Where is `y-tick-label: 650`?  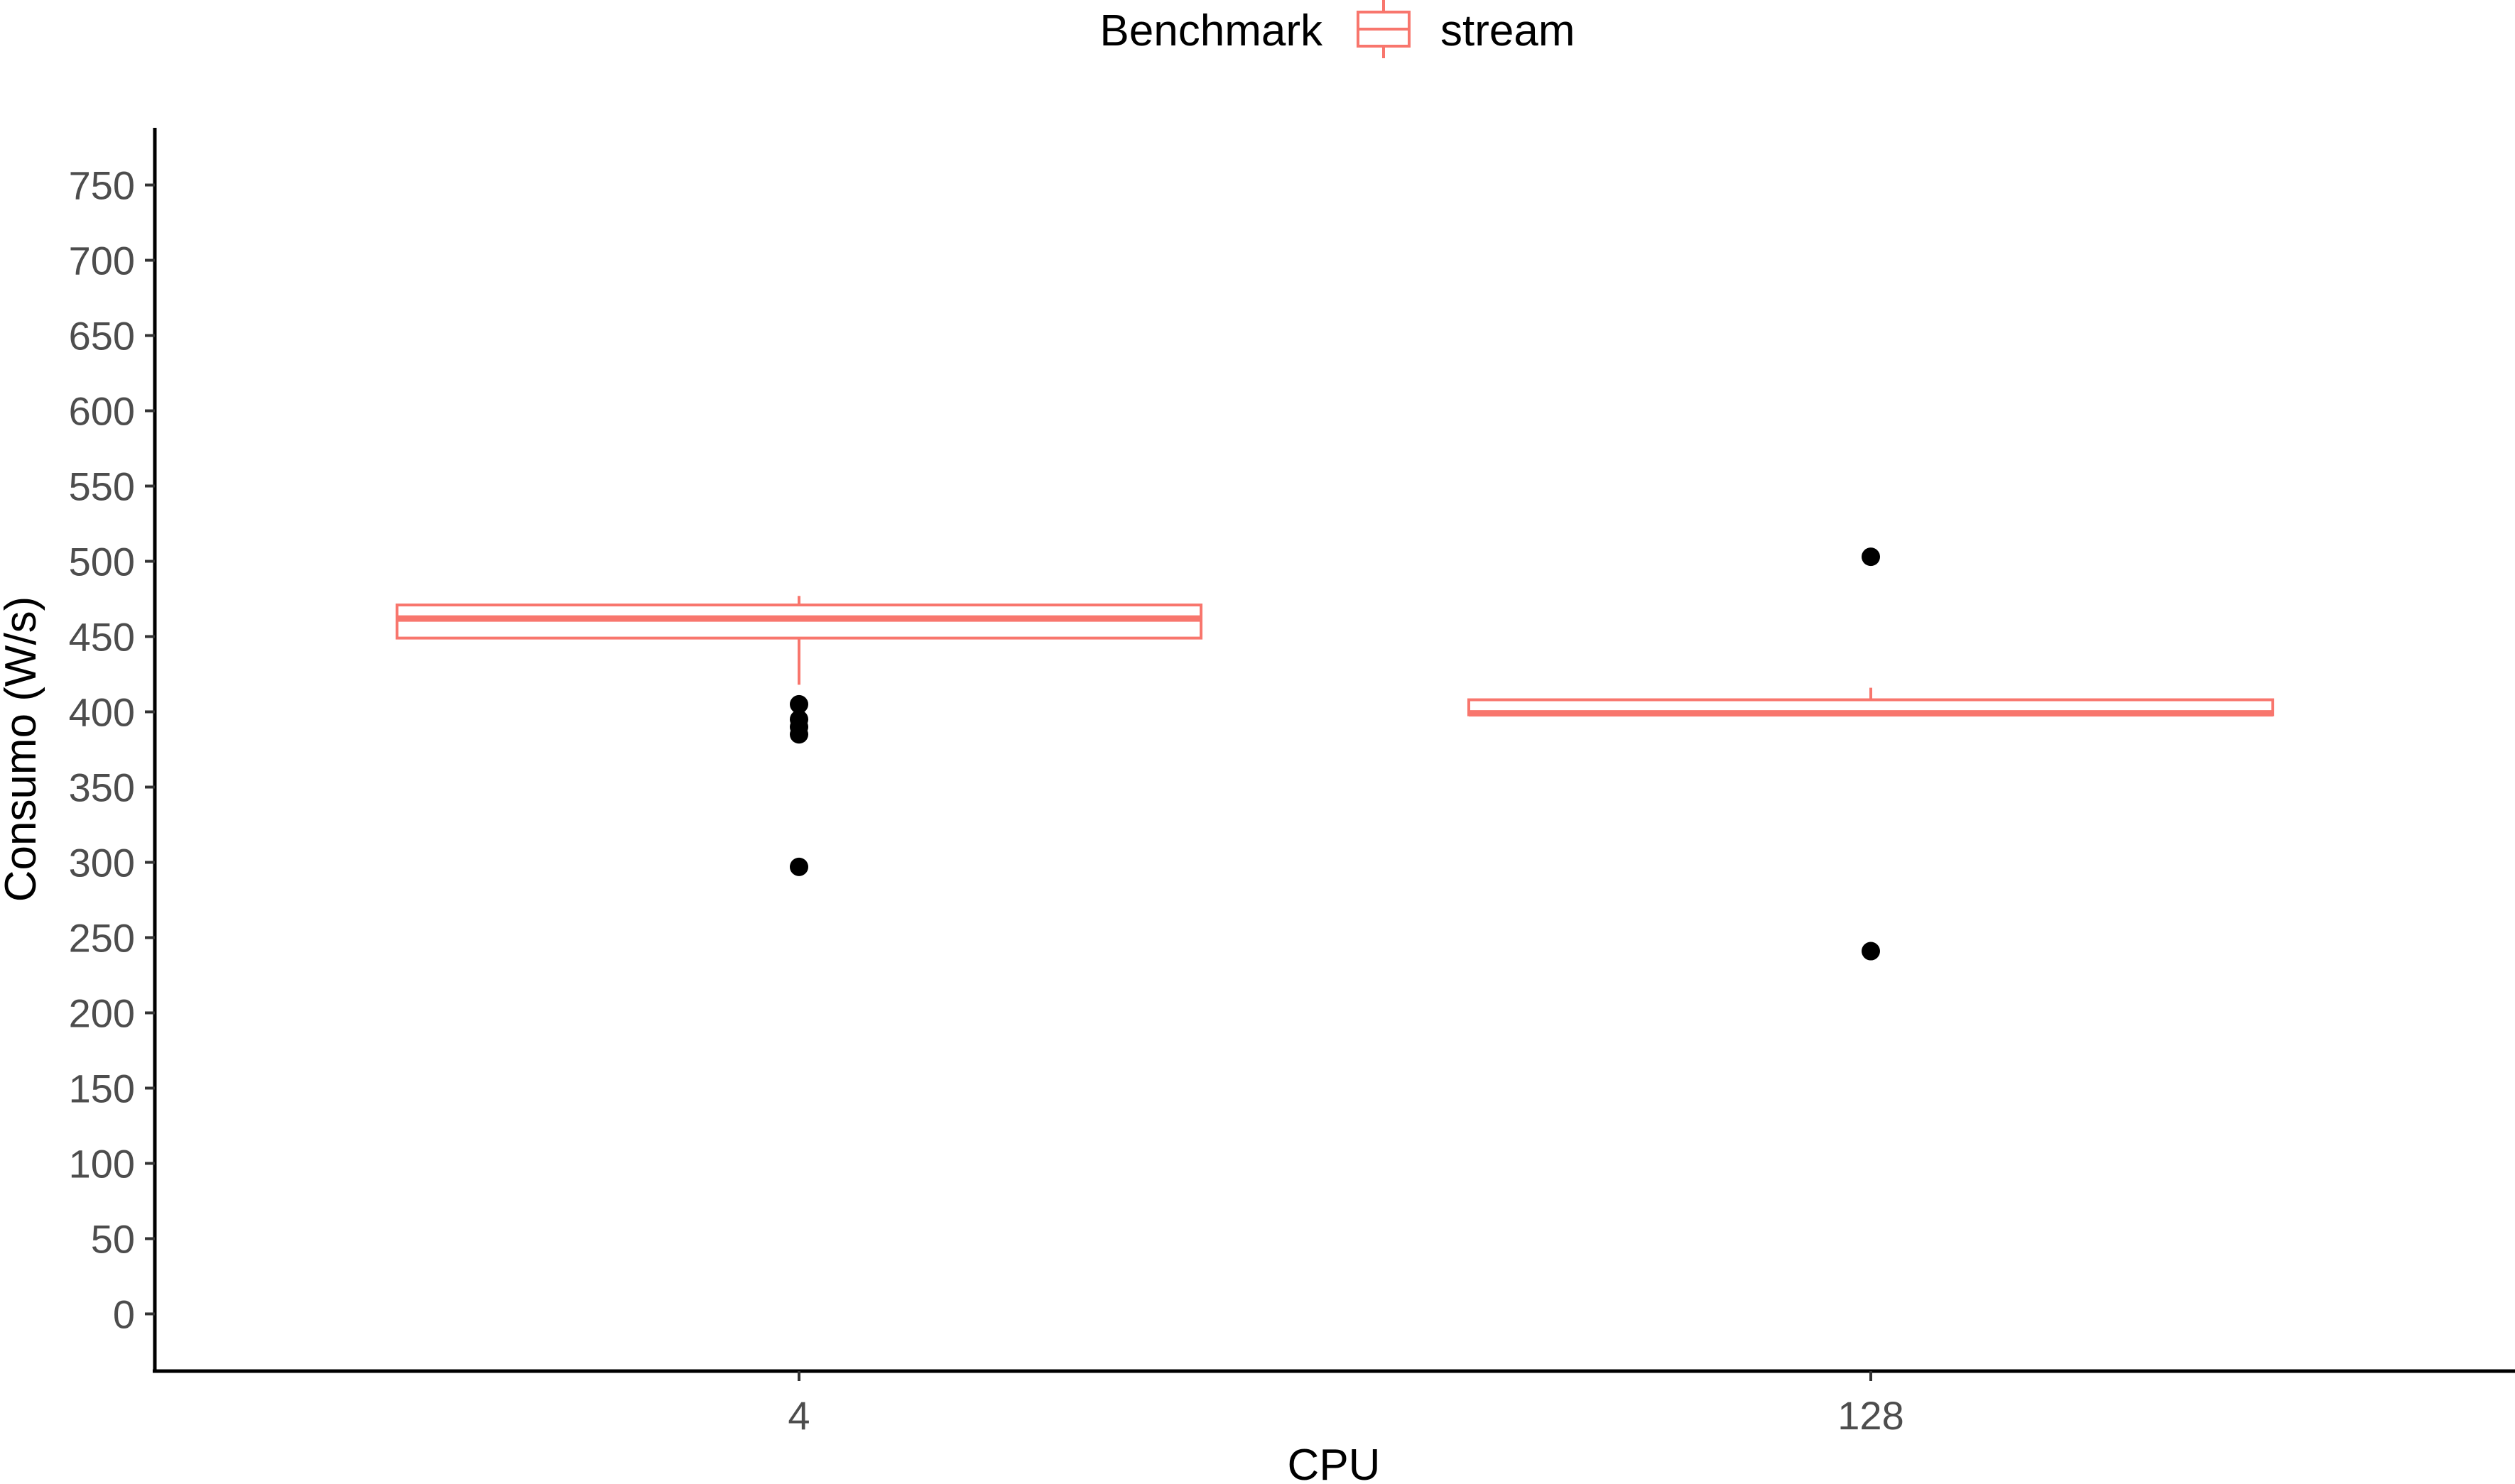
y-tick-label: 650 is located at coordinates (102, 336).